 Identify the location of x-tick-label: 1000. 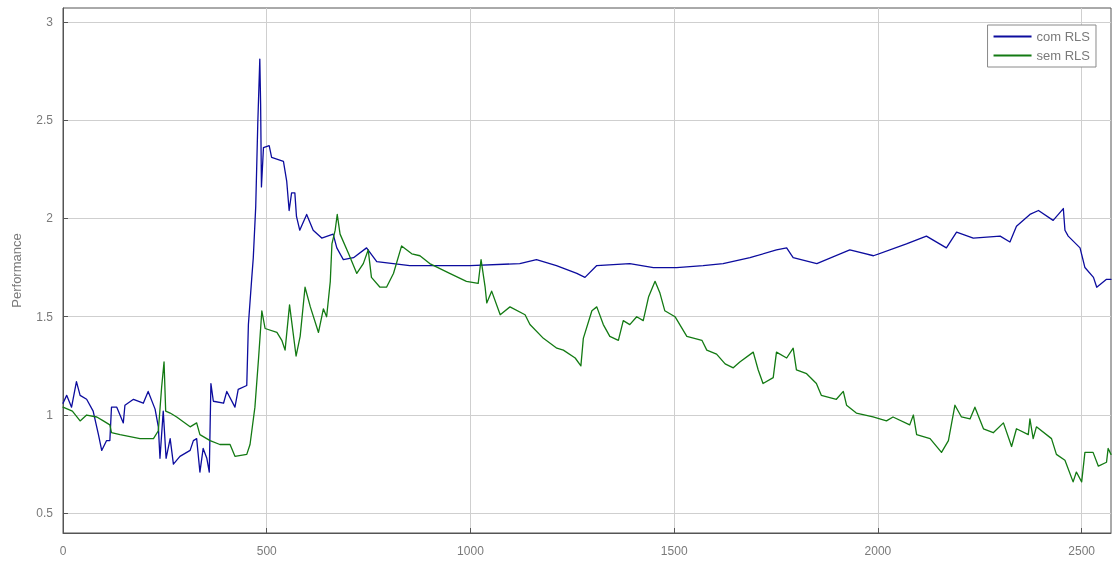
(471, 551).